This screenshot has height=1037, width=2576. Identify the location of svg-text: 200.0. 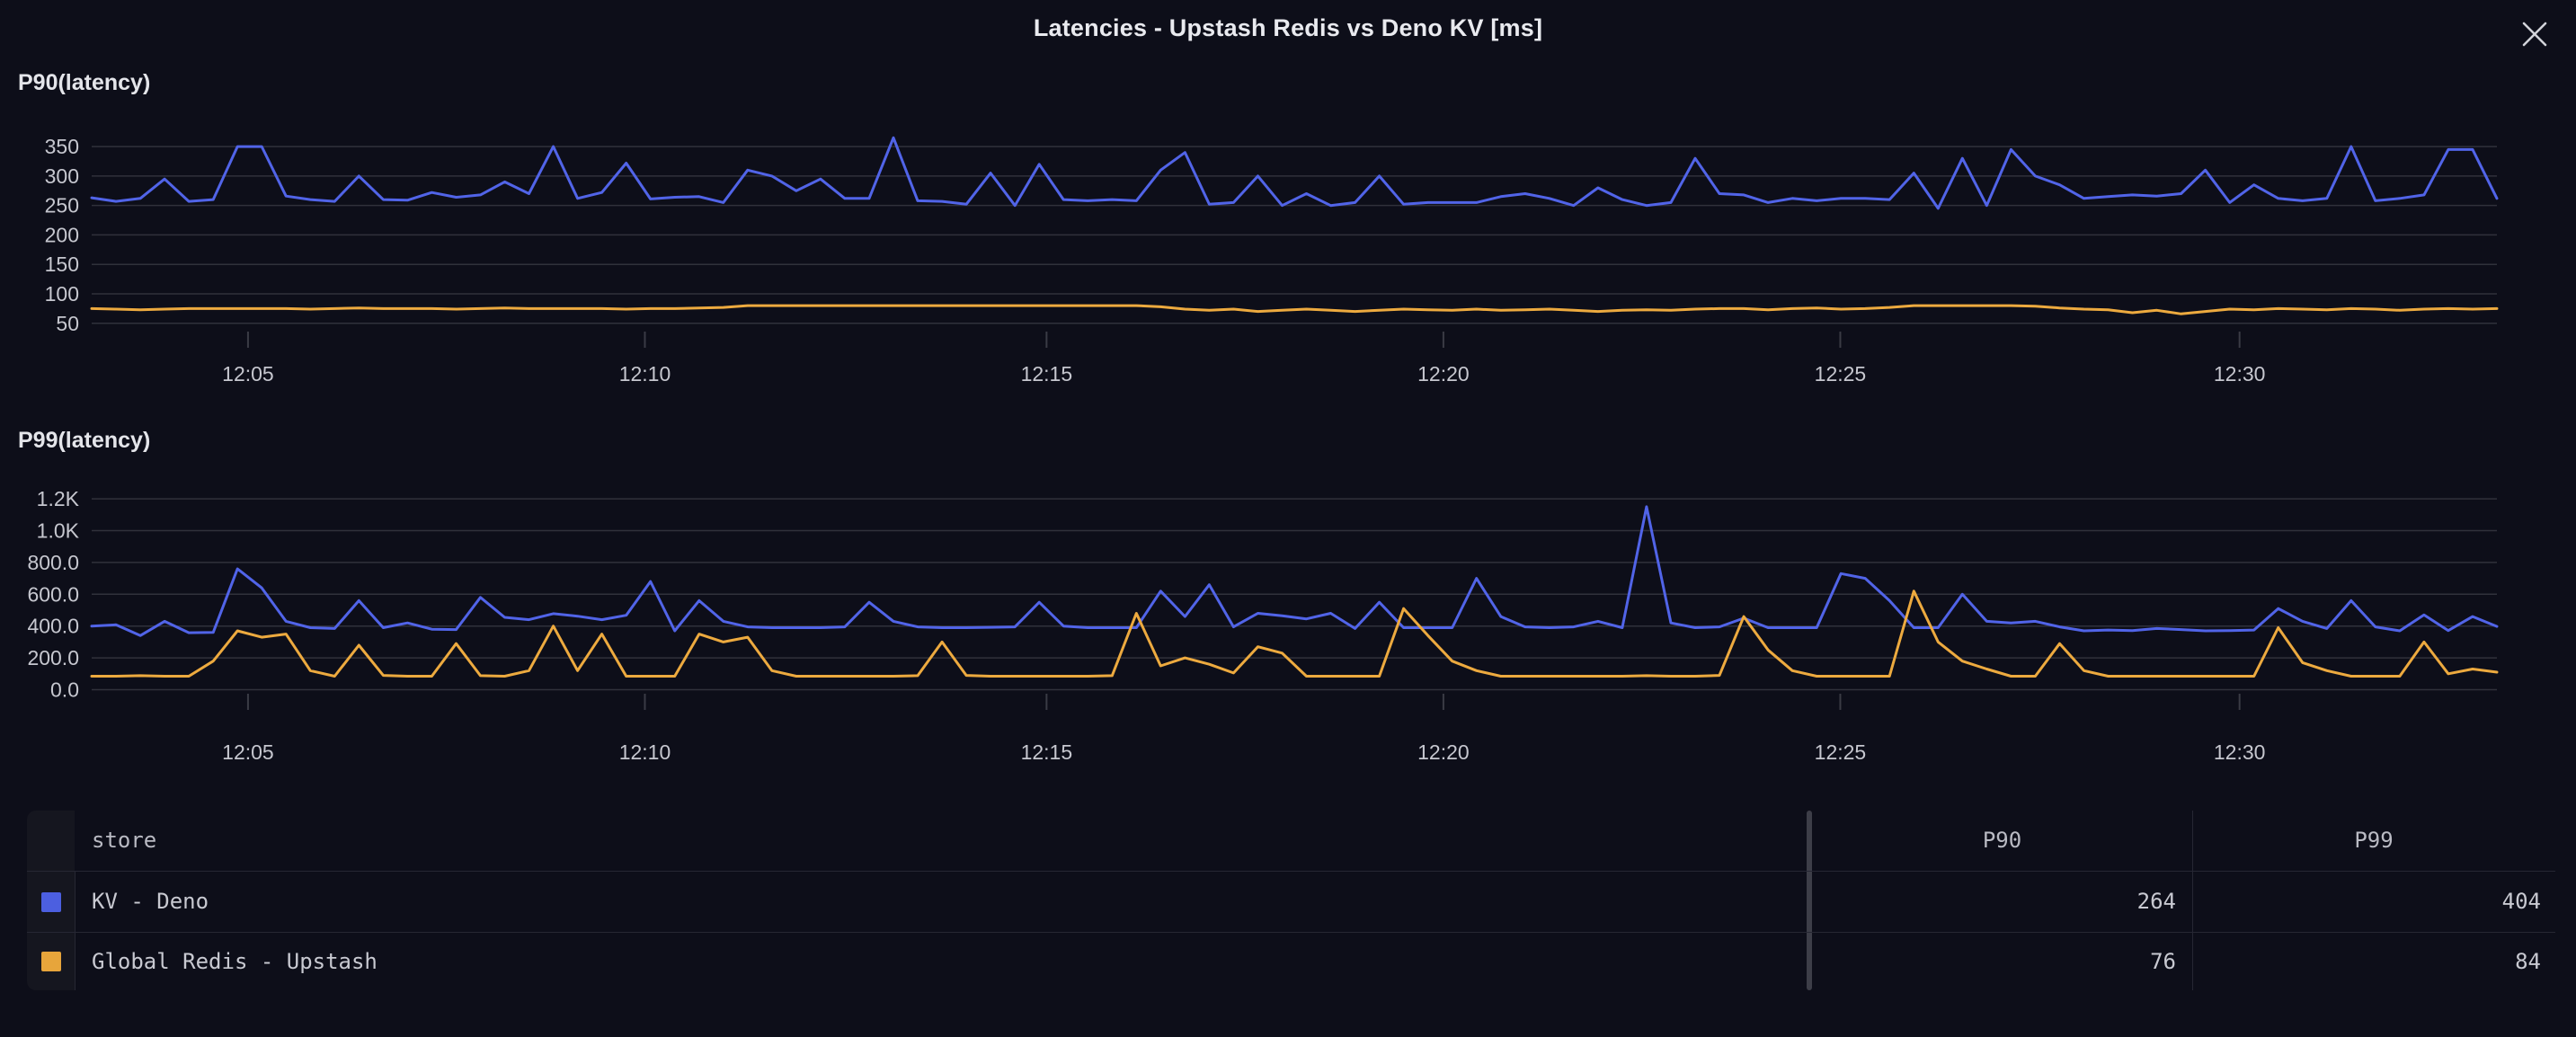
(53, 657).